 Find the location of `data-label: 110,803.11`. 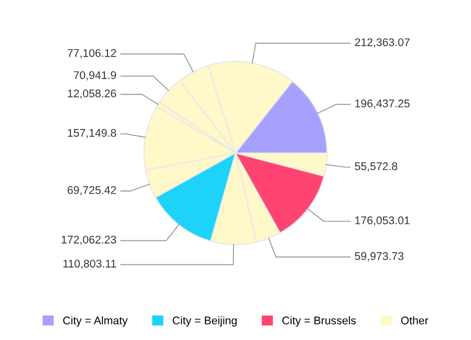

data-label: 110,803.11 is located at coordinates (89, 264).